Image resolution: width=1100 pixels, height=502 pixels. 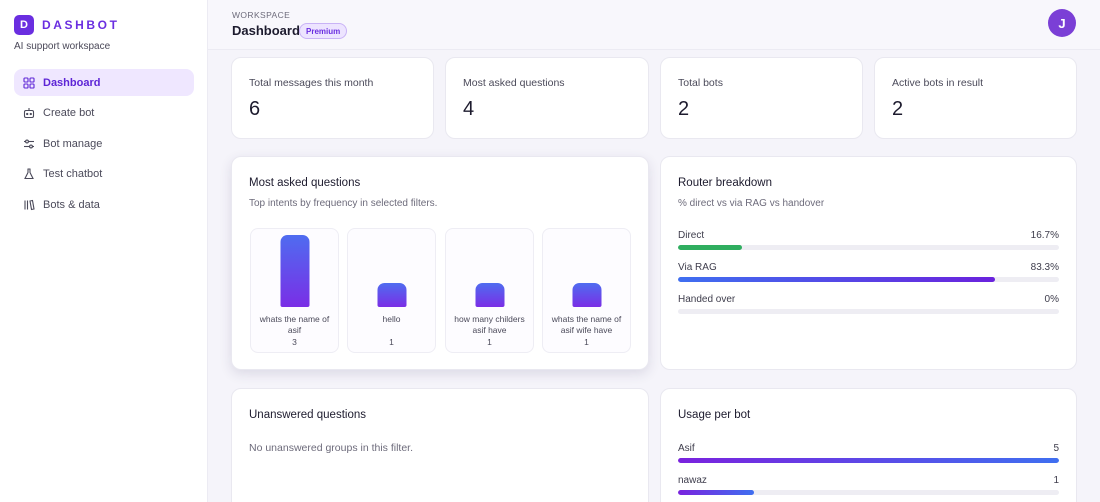 What do you see at coordinates (29, 205) in the screenshot?
I see `library-icon` at bounding box center [29, 205].